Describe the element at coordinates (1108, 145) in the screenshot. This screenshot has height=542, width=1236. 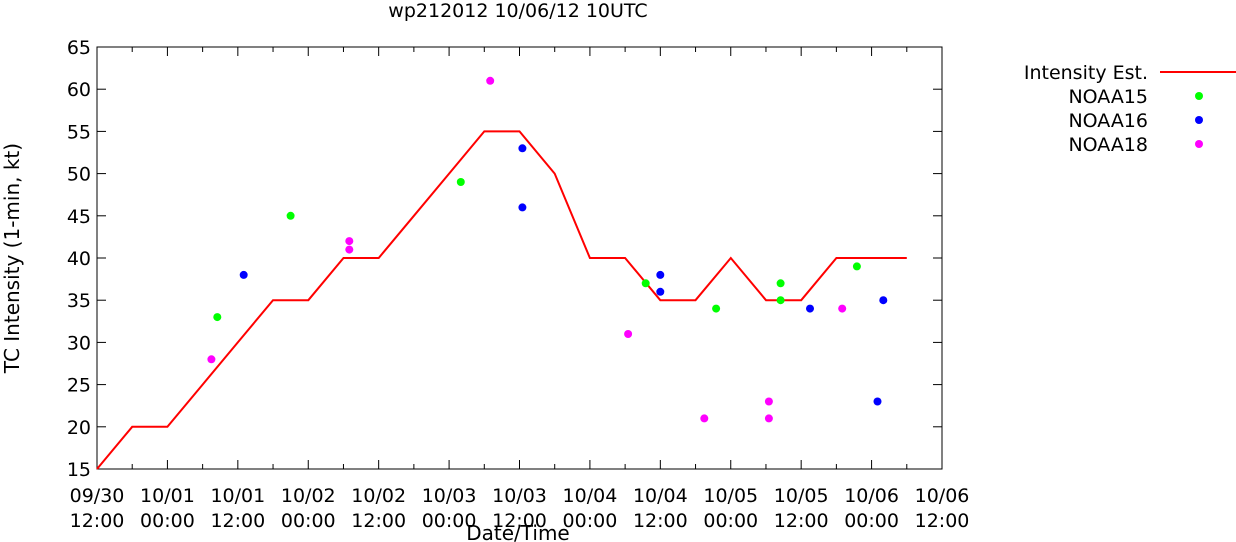
I see `legend-label-noaa18: NOAA18` at that location.